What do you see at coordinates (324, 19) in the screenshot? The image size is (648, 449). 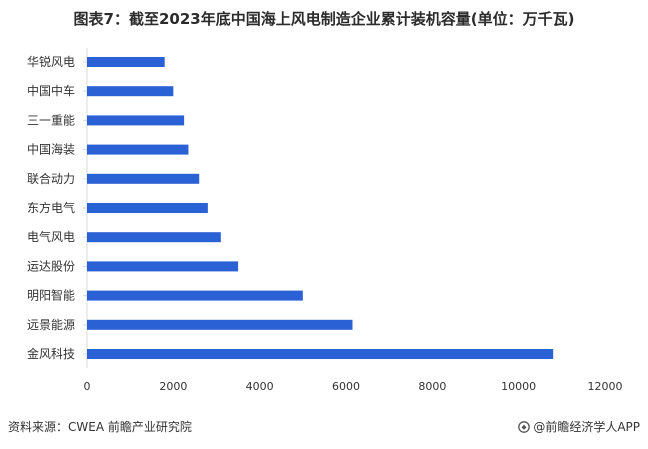 I see `chart-title: 图表7：截至2023年底中国海上风电制造企业累计装机容量(单位：万千瓦)` at bounding box center [324, 19].